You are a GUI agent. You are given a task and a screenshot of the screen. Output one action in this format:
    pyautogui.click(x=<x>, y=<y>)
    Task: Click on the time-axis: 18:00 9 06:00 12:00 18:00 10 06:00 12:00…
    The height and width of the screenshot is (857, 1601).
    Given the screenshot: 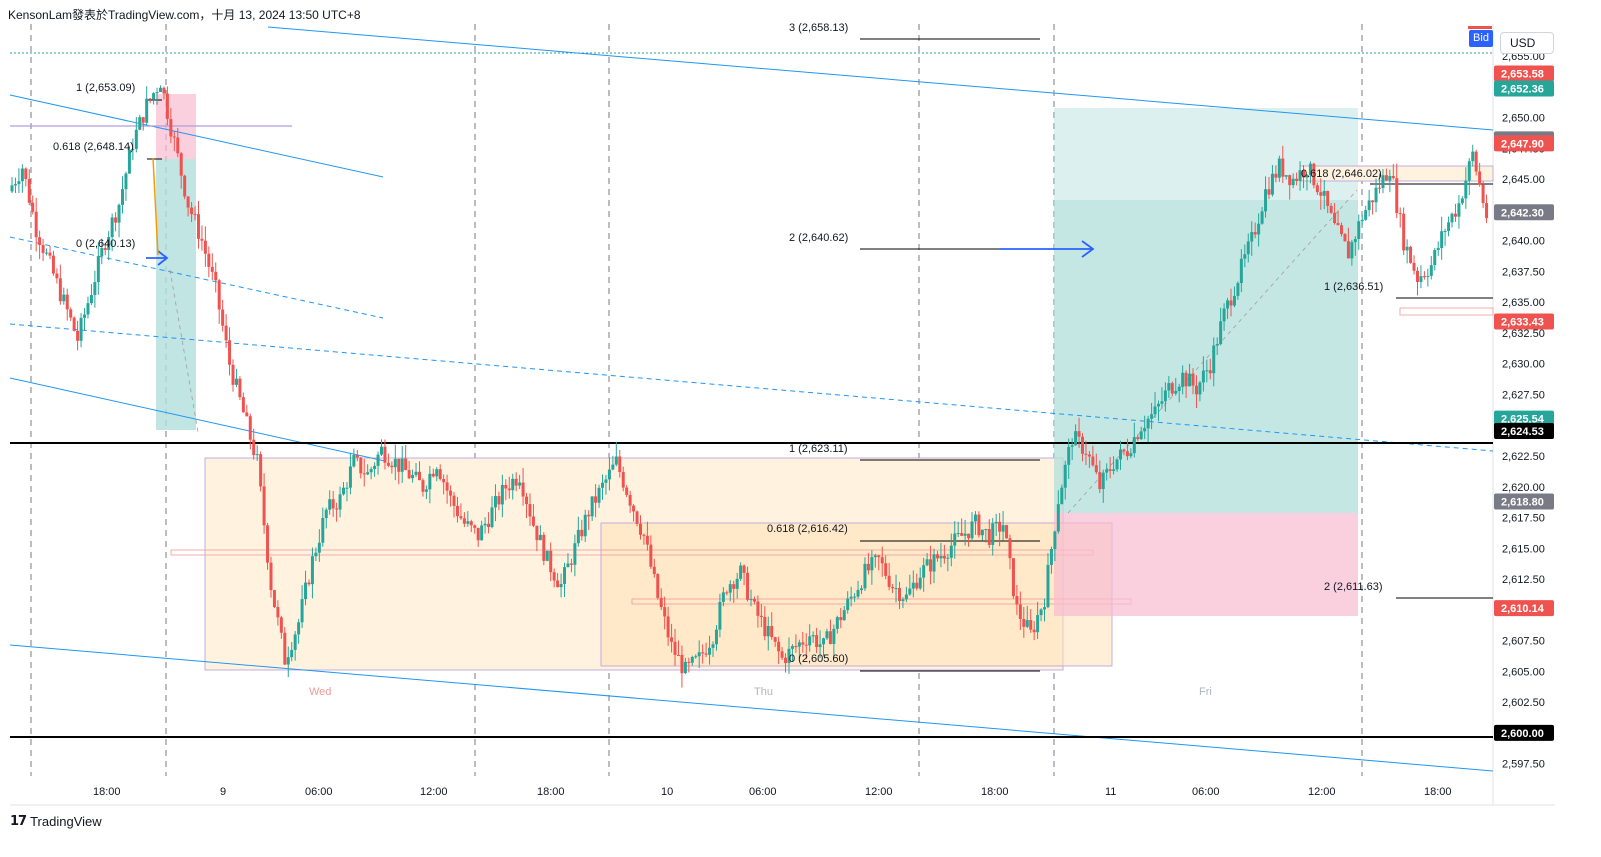 What is the action you would take?
    pyautogui.click(x=772, y=792)
    